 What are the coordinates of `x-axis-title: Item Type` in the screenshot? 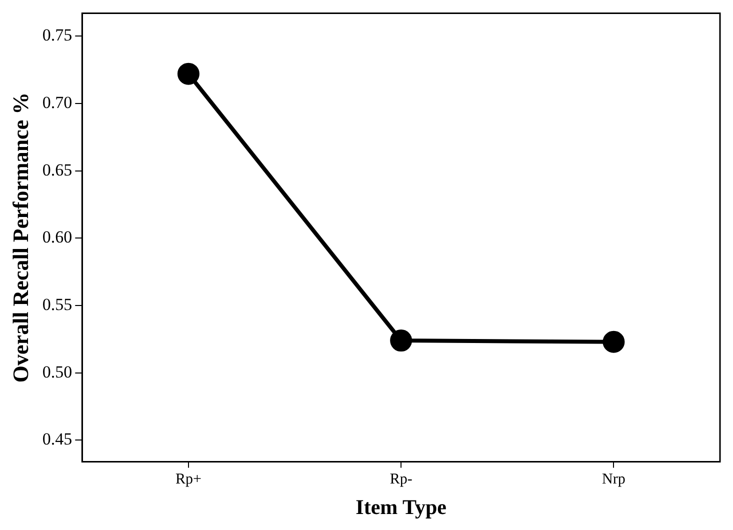 It's located at (401, 506).